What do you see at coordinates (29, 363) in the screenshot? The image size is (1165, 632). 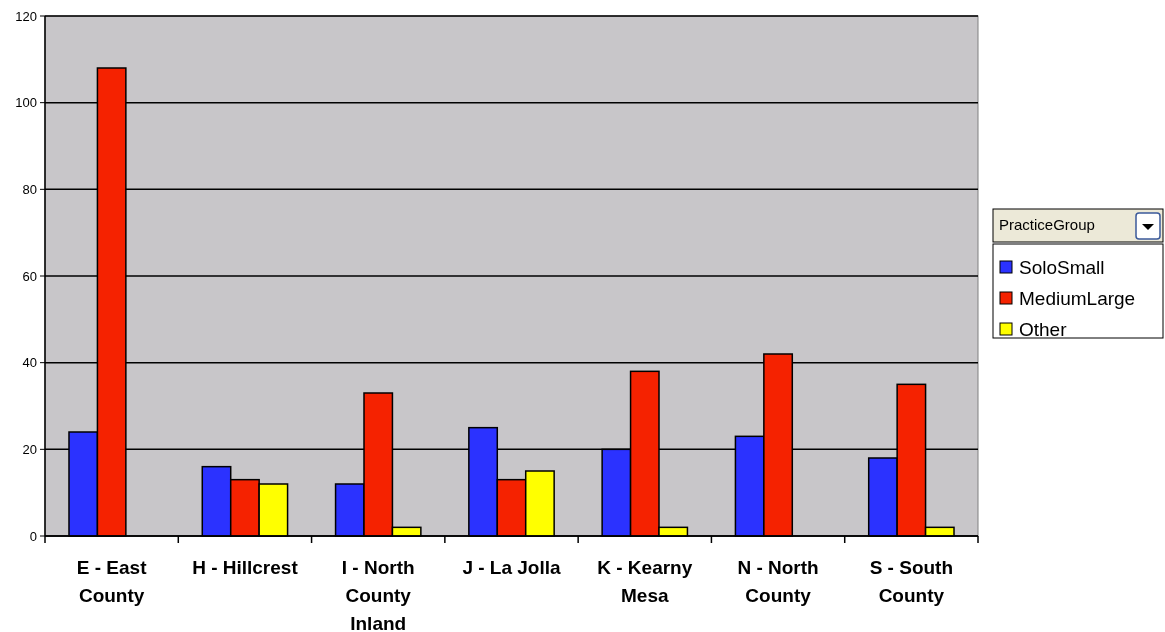 I see `y-tick-label: 40` at bounding box center [29, 363].